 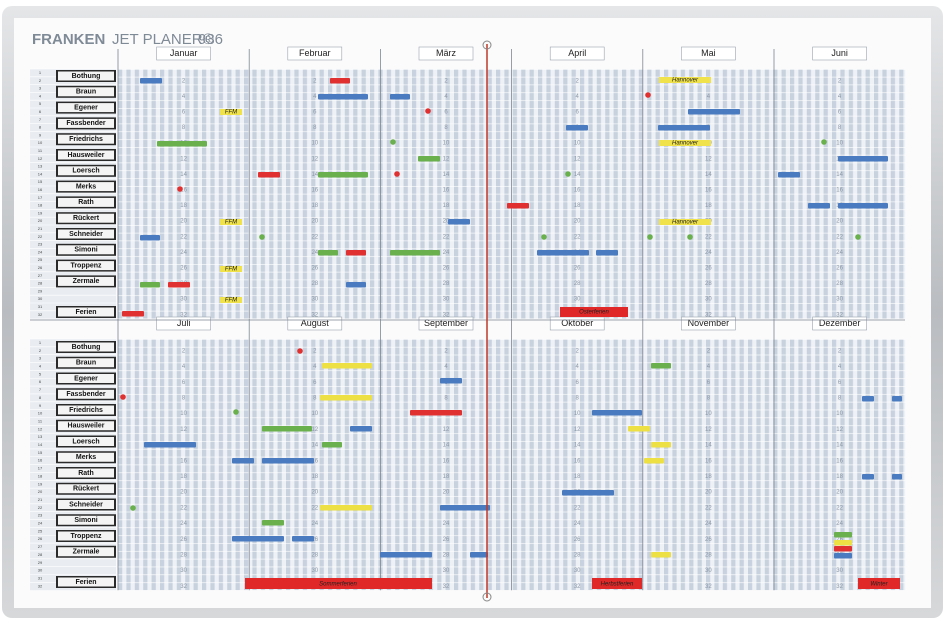 I want to click on month-header-box, so click(x=708, y=53).